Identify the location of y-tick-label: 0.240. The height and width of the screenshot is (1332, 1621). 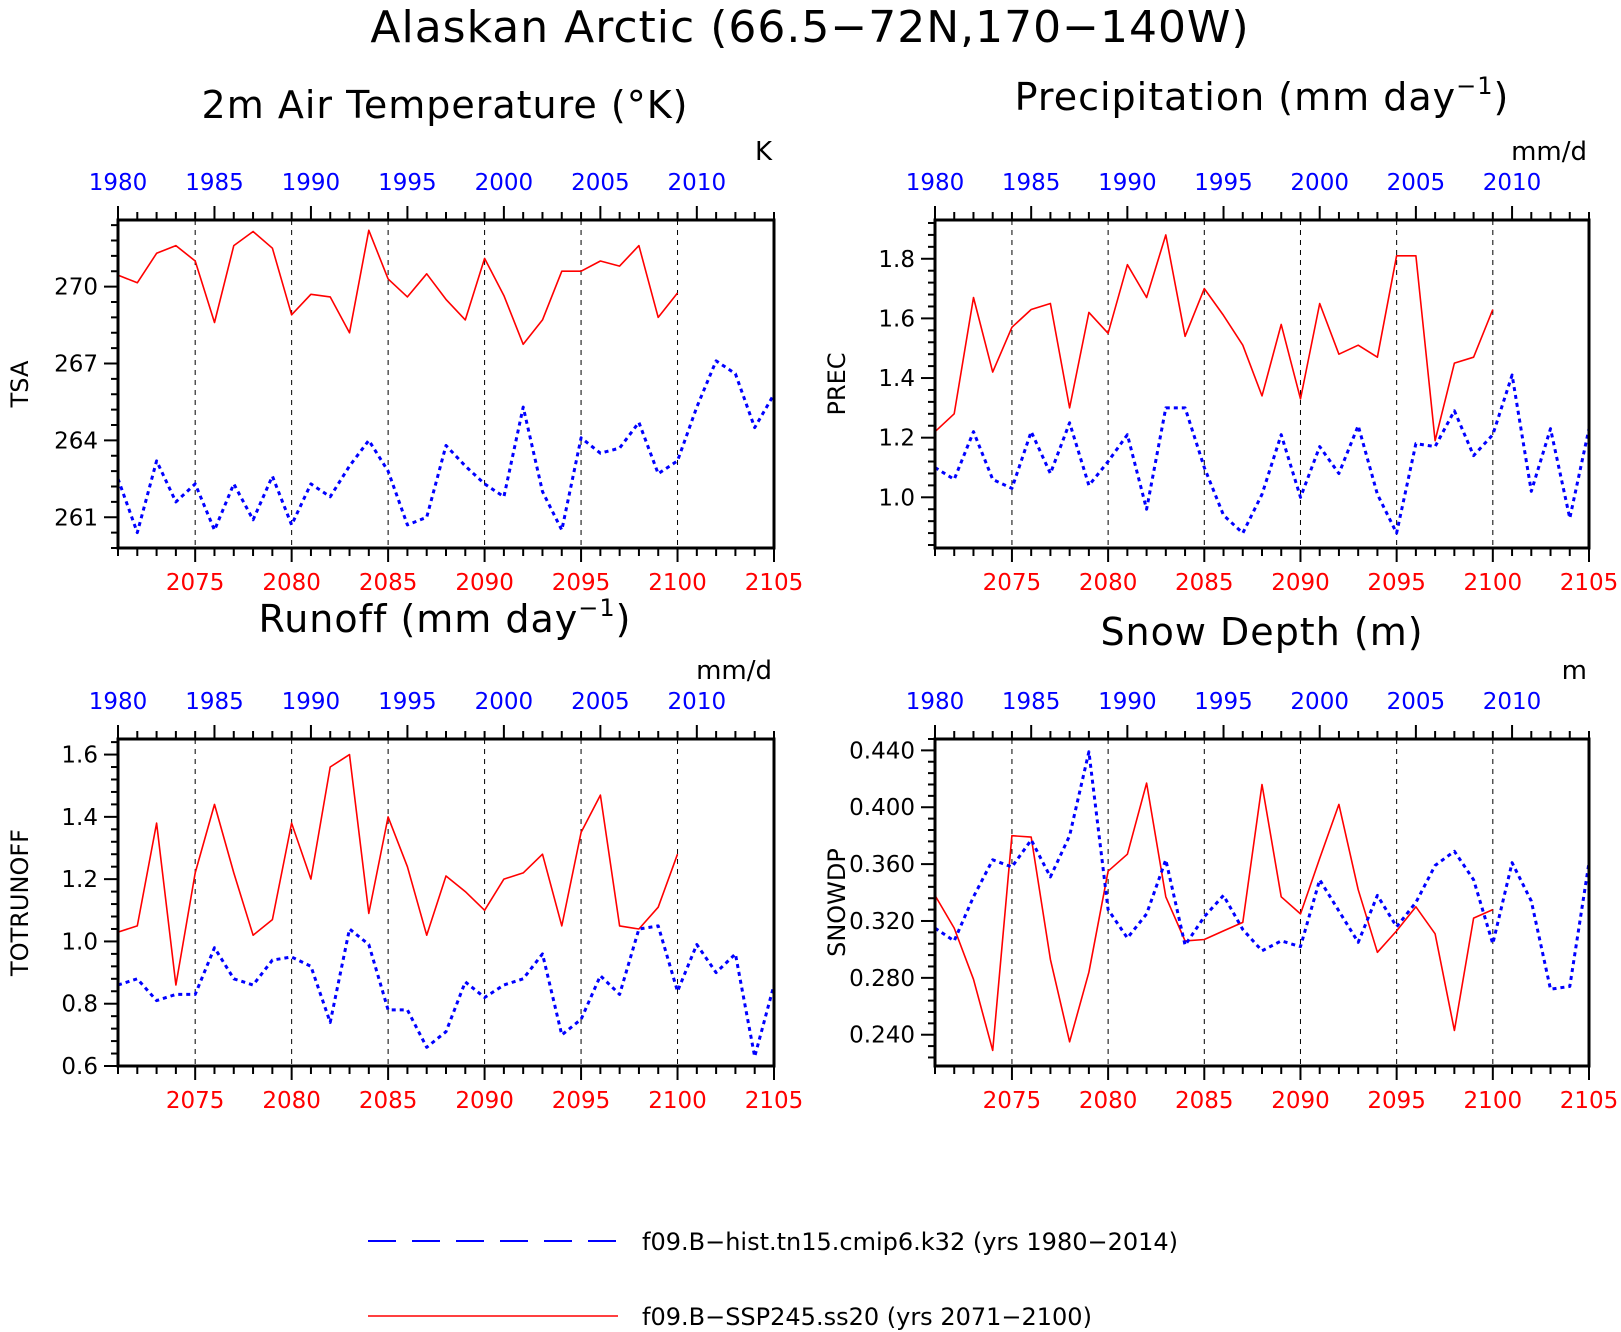
(882, 1036).